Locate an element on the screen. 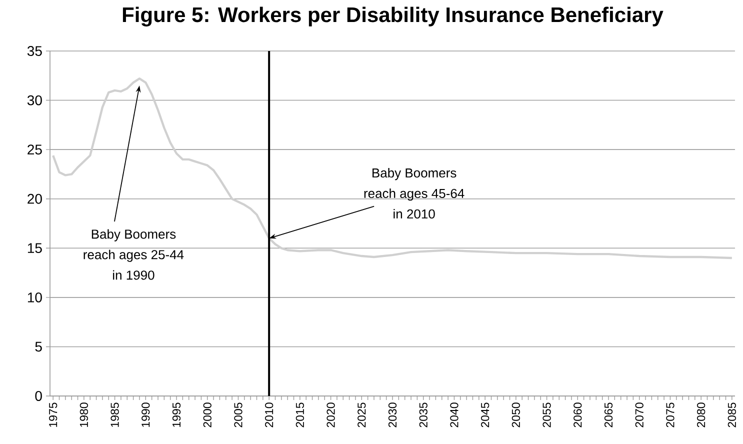 Image resolution: width=743 pixels, height=444 pixels. x-tick-label: 1995 is located at coordinates (176, 414).